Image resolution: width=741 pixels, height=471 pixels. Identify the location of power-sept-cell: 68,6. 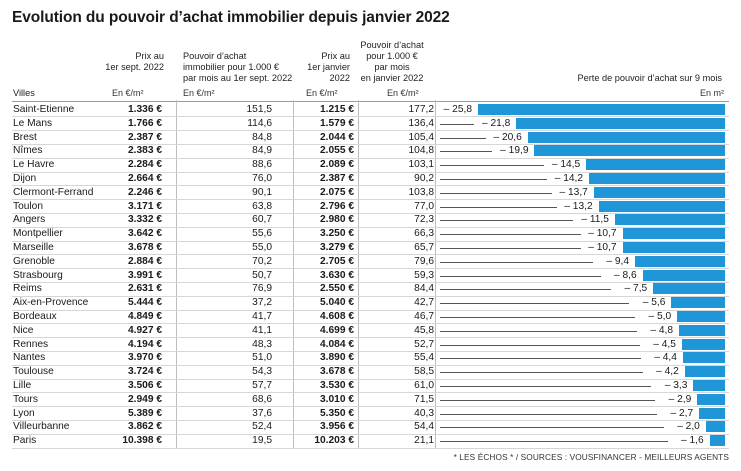
(262, 399).